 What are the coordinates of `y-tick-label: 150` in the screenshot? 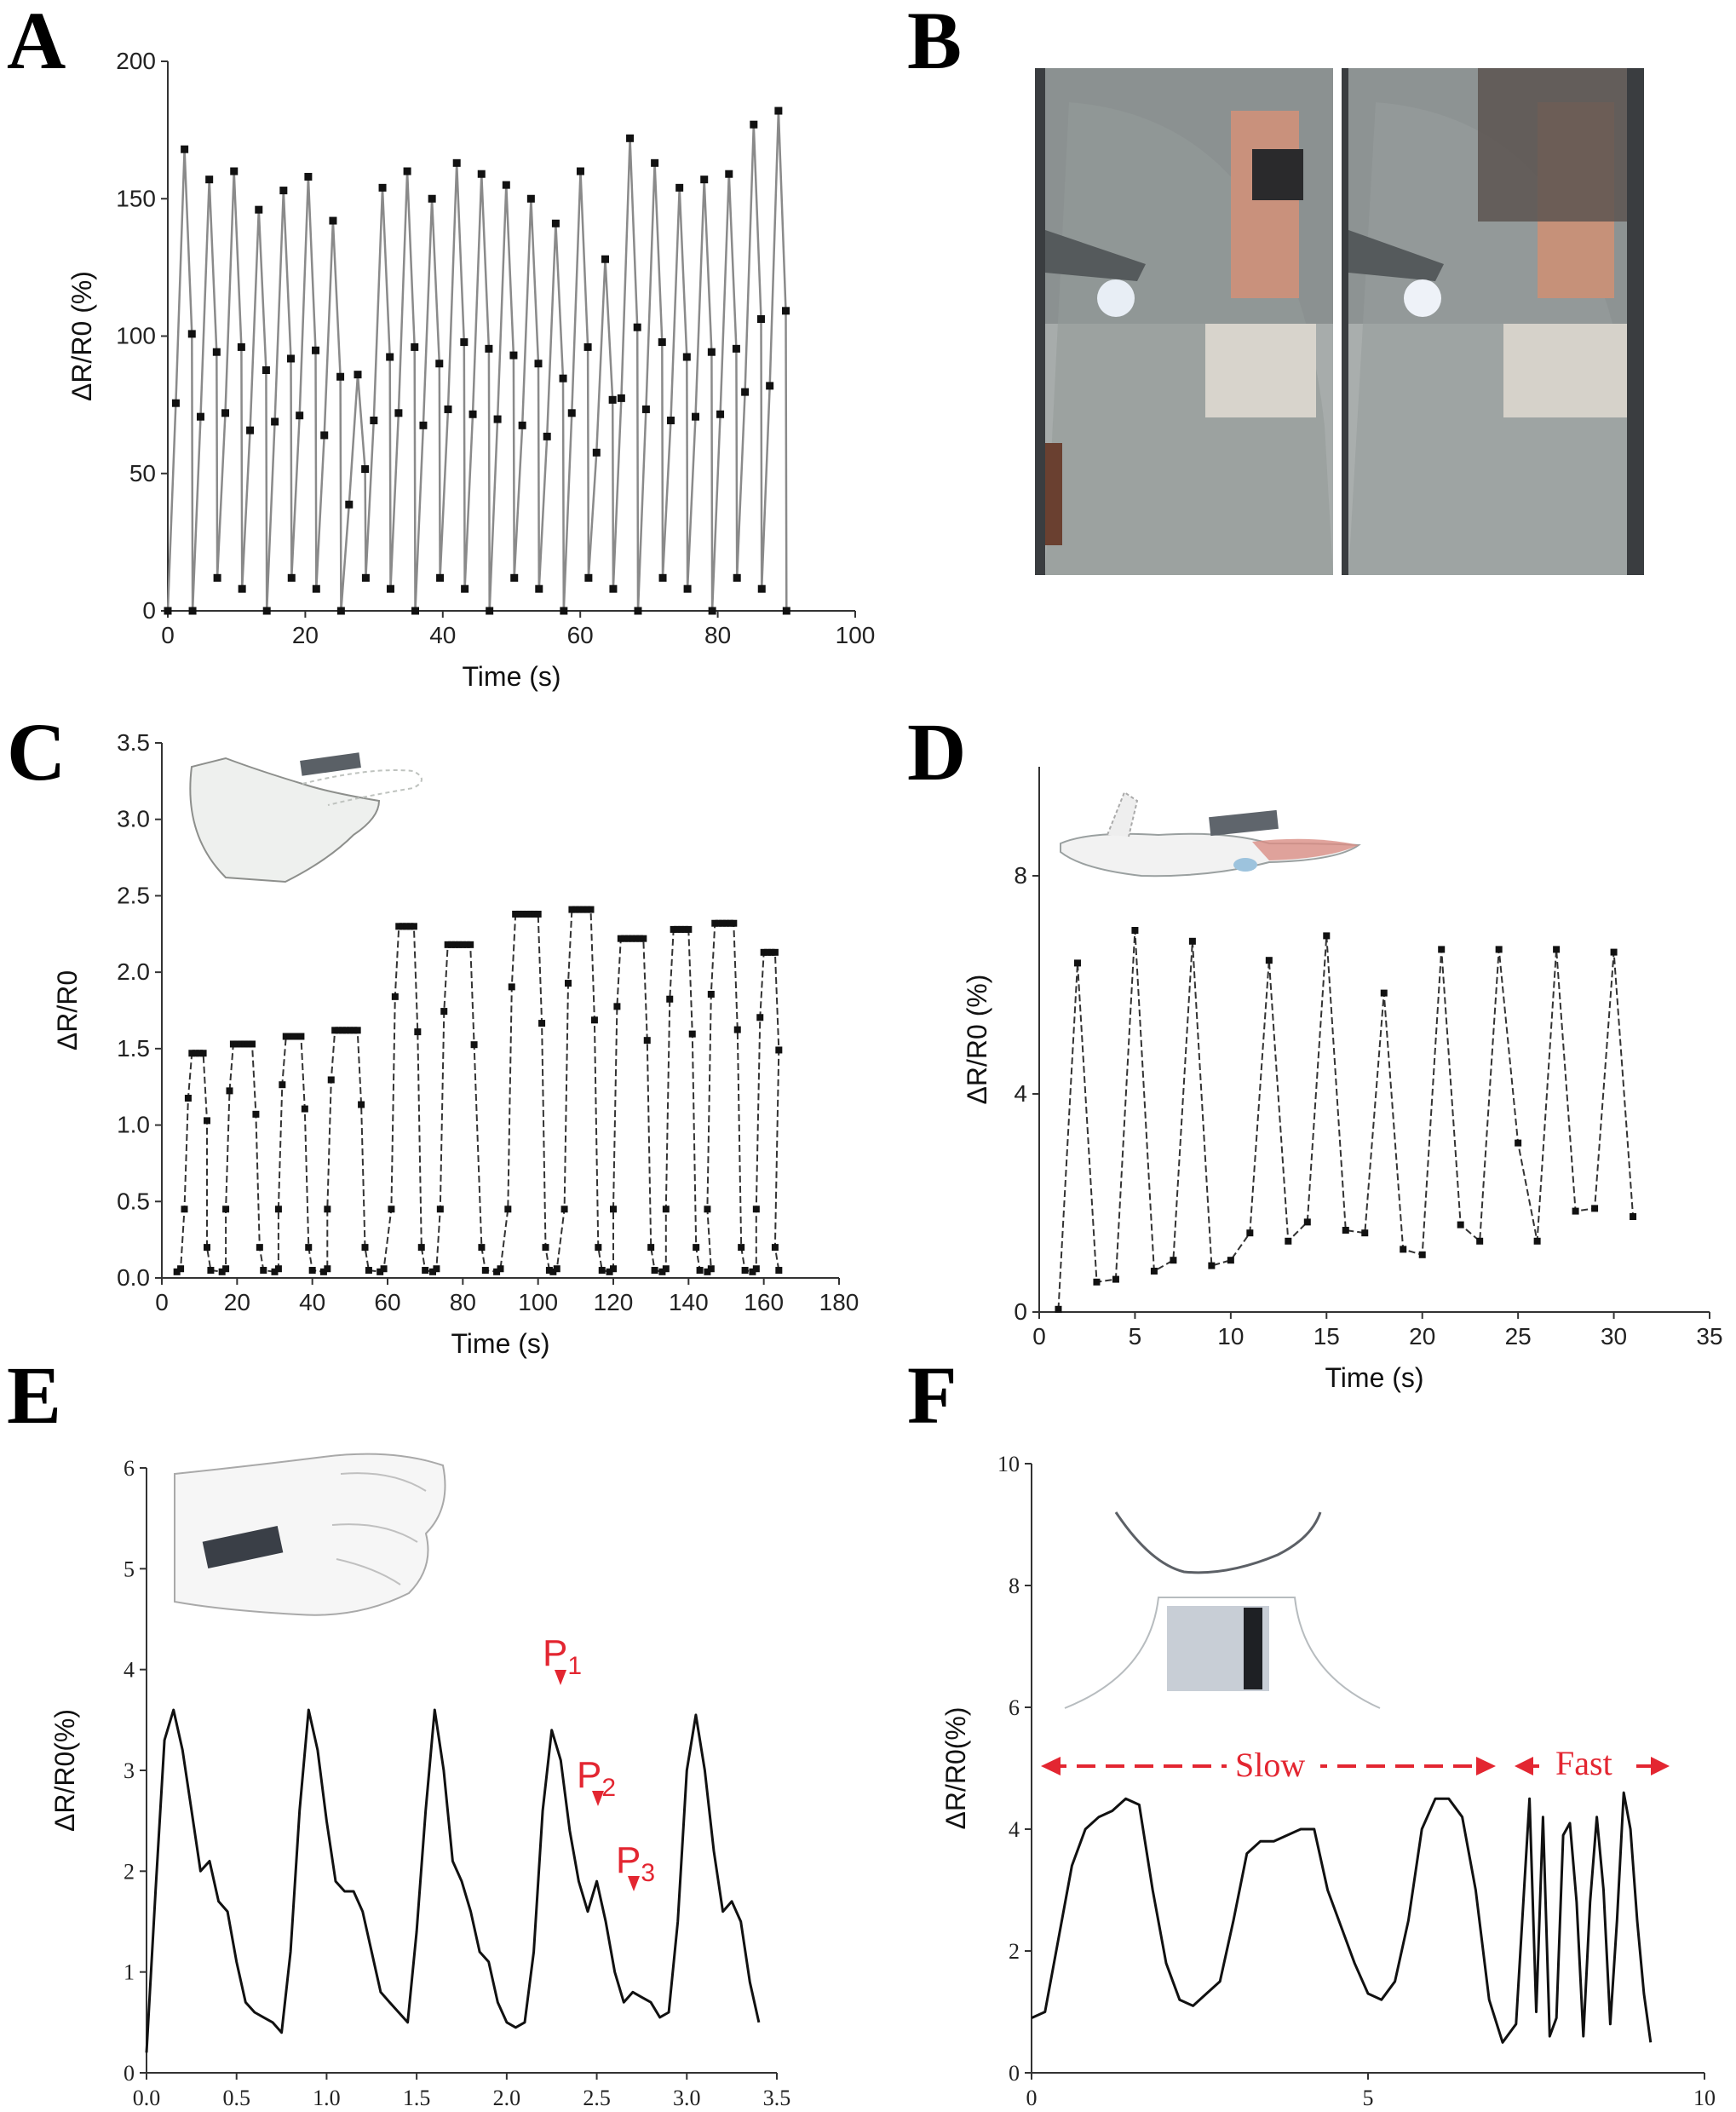 It's located at (136, 198).